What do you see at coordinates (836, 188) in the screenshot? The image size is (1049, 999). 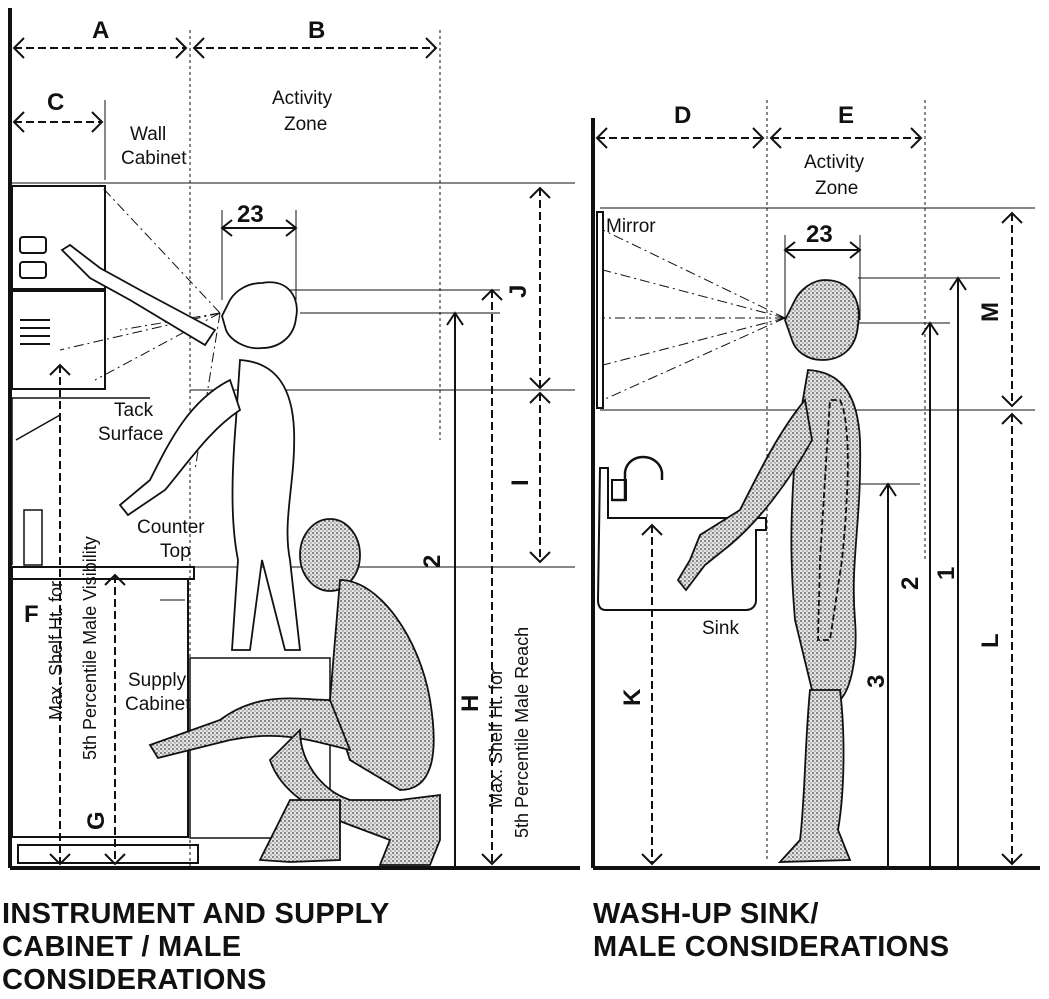 I see `sink-activity-zone-label-2: Zone` at bounding box center [836, 188].